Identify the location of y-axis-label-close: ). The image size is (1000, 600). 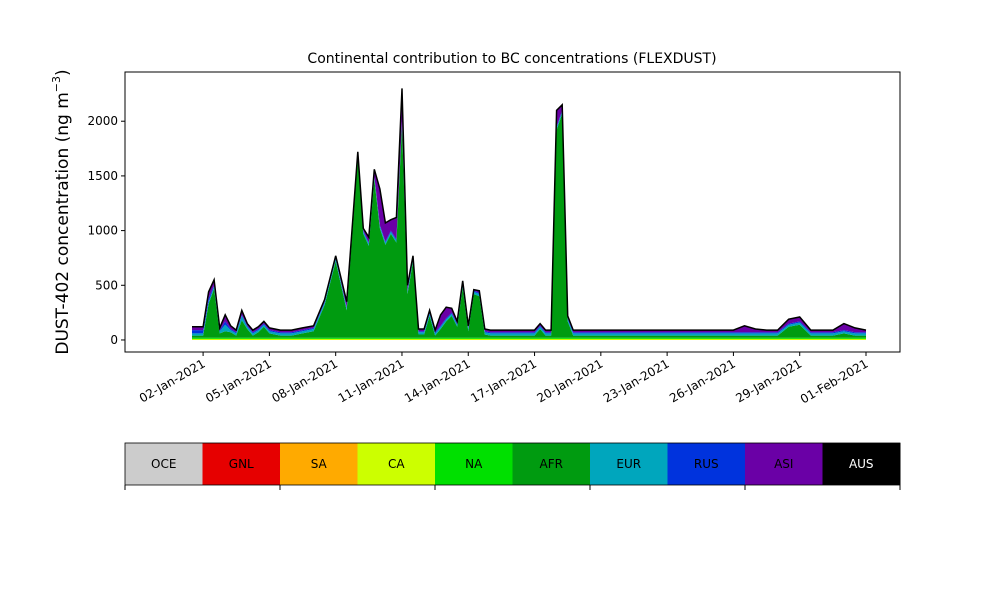
(63, 72).